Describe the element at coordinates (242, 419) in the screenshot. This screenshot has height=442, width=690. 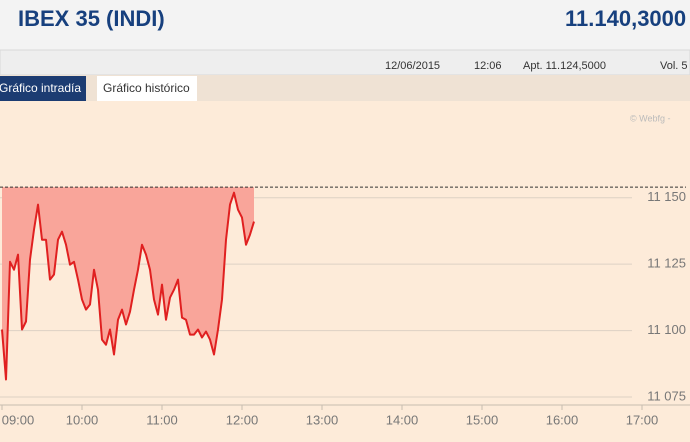
I see `x-tick-label: 12:00` at that location.